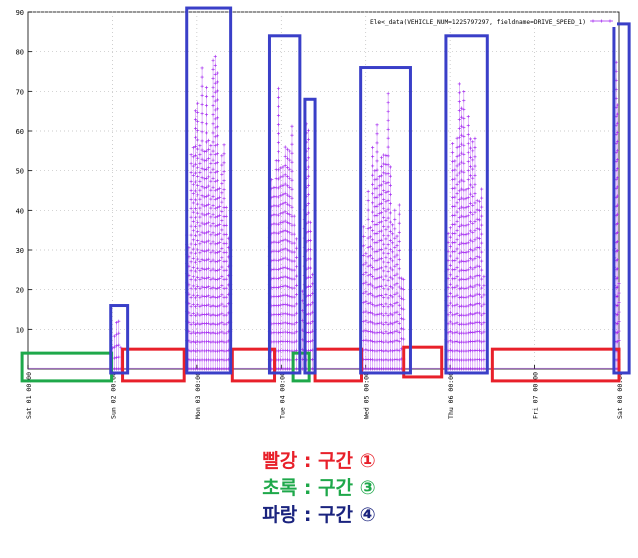 The width and height of the screenshot is (638, 558). I want to click on legend-blue: 파랑 : 구간 ④, so click(319, 515).